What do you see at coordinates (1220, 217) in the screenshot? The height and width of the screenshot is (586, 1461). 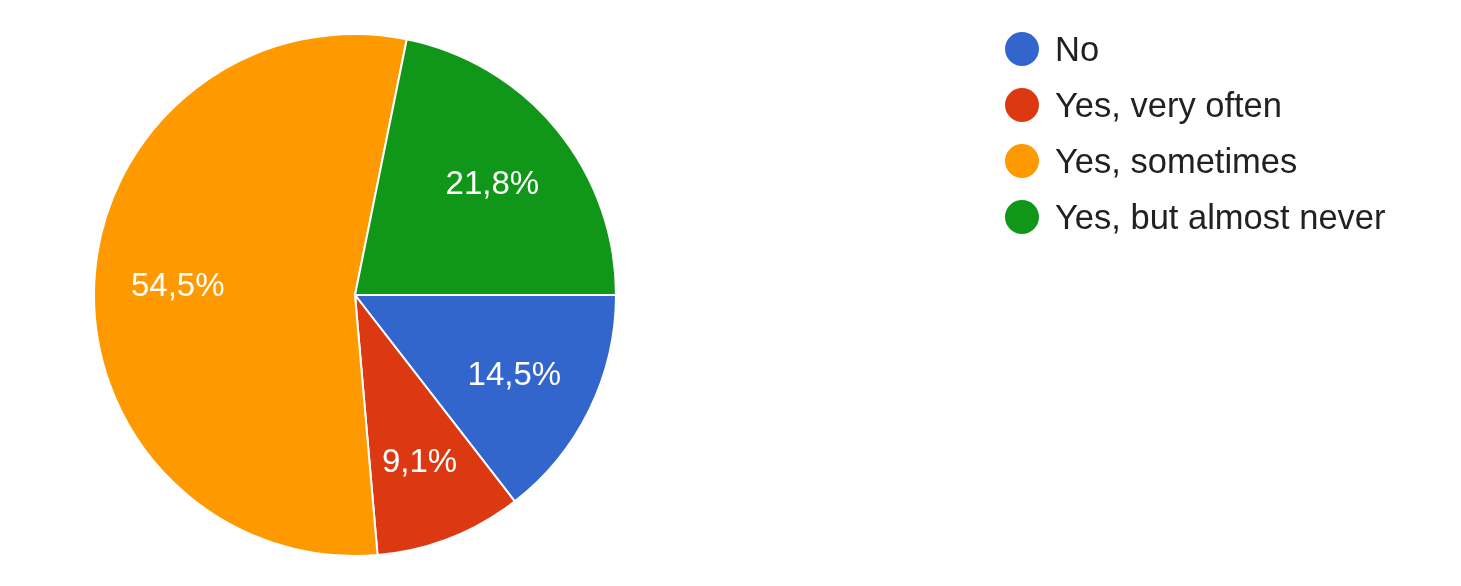 I see `legend-label: Yes, but almost never` at bounding box center [1220, 217].